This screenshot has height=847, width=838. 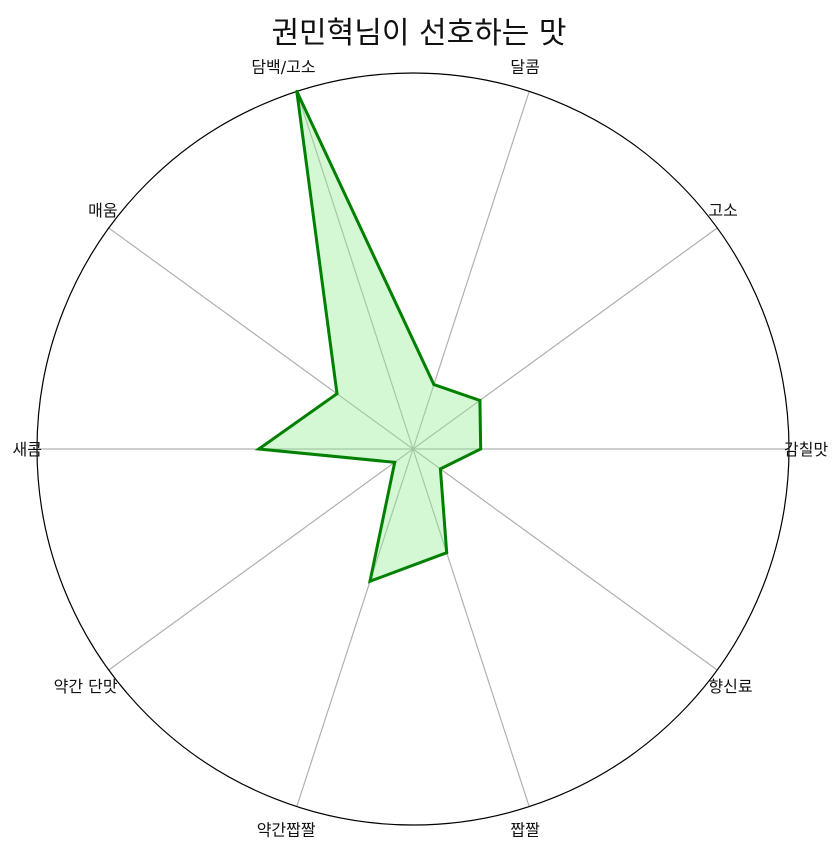 What do you see at coordinates (525, 830) in the screenshot?
I see `category-label: 짭짤` at bounding box center [525, 830].